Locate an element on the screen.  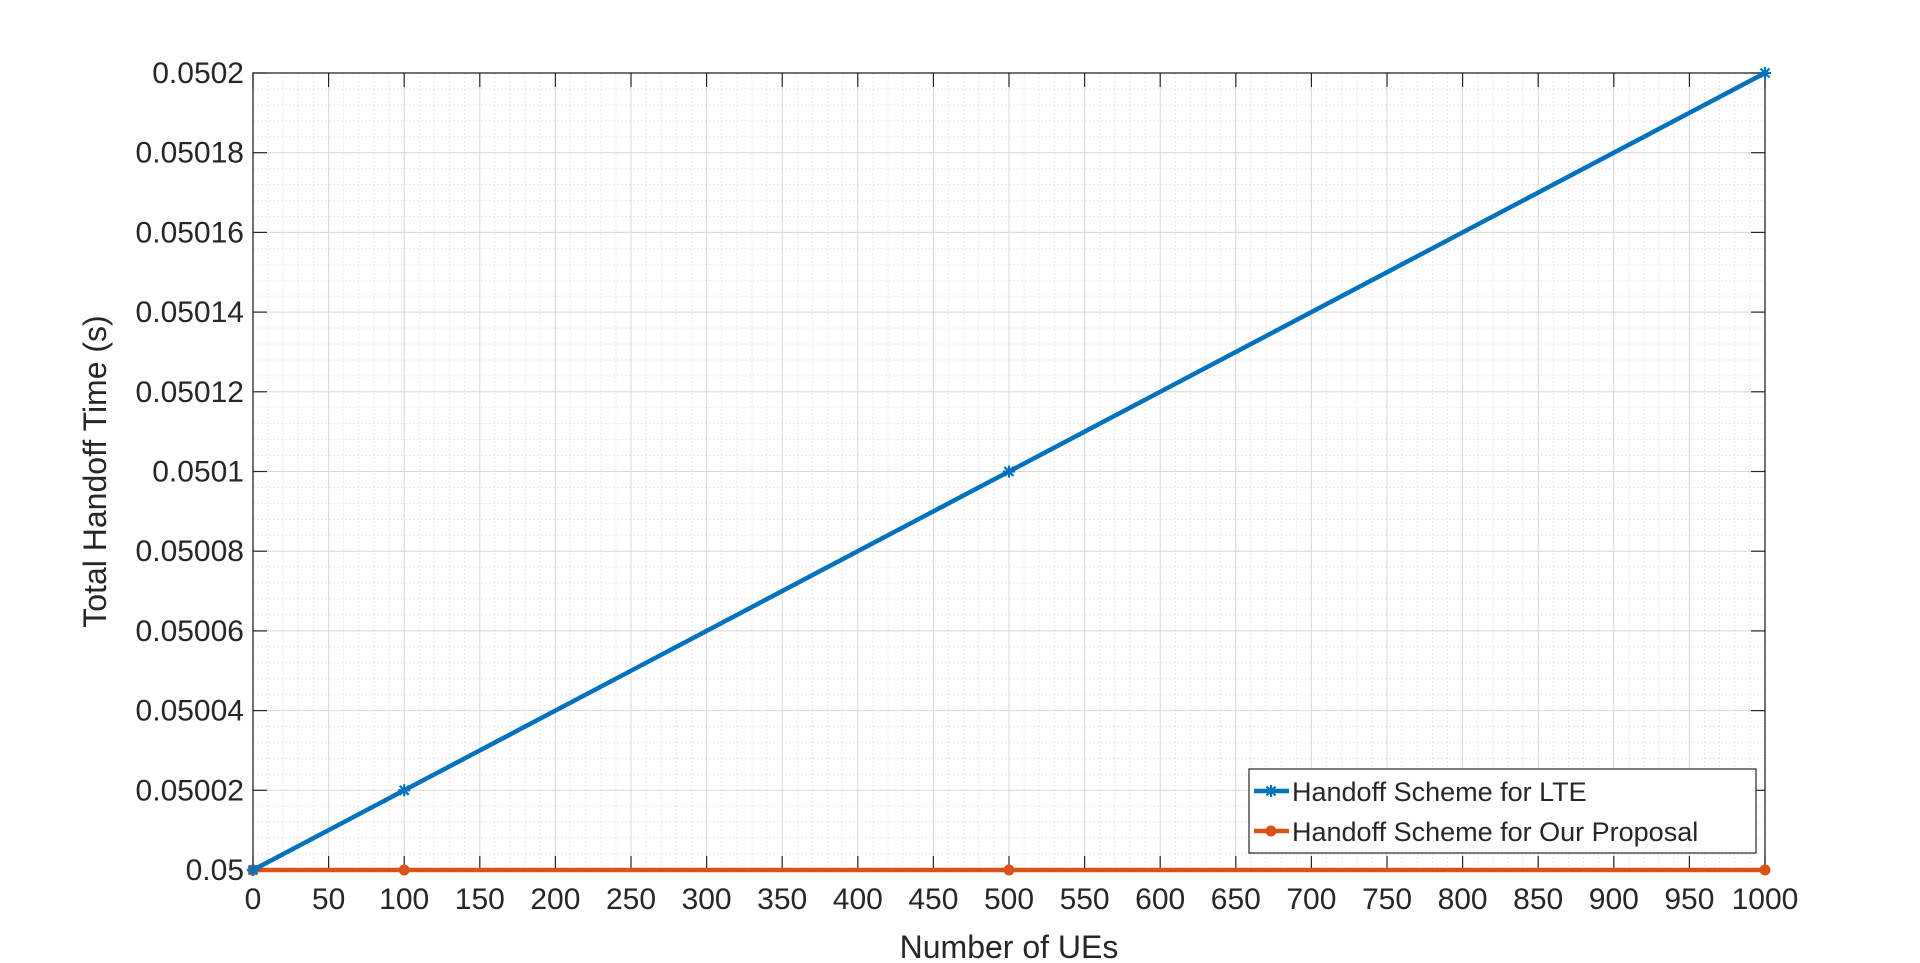
legend-item: Handoff Scheme for LTE is located at coordinates (1420, 792).